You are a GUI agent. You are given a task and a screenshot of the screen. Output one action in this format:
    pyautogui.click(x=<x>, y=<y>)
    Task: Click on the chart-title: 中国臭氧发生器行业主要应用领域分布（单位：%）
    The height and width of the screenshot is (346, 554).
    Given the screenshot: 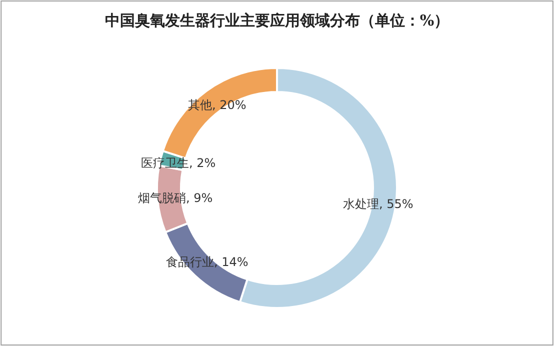 What is the action you would take?
    pyautogui.click(x=277, y=20)
    